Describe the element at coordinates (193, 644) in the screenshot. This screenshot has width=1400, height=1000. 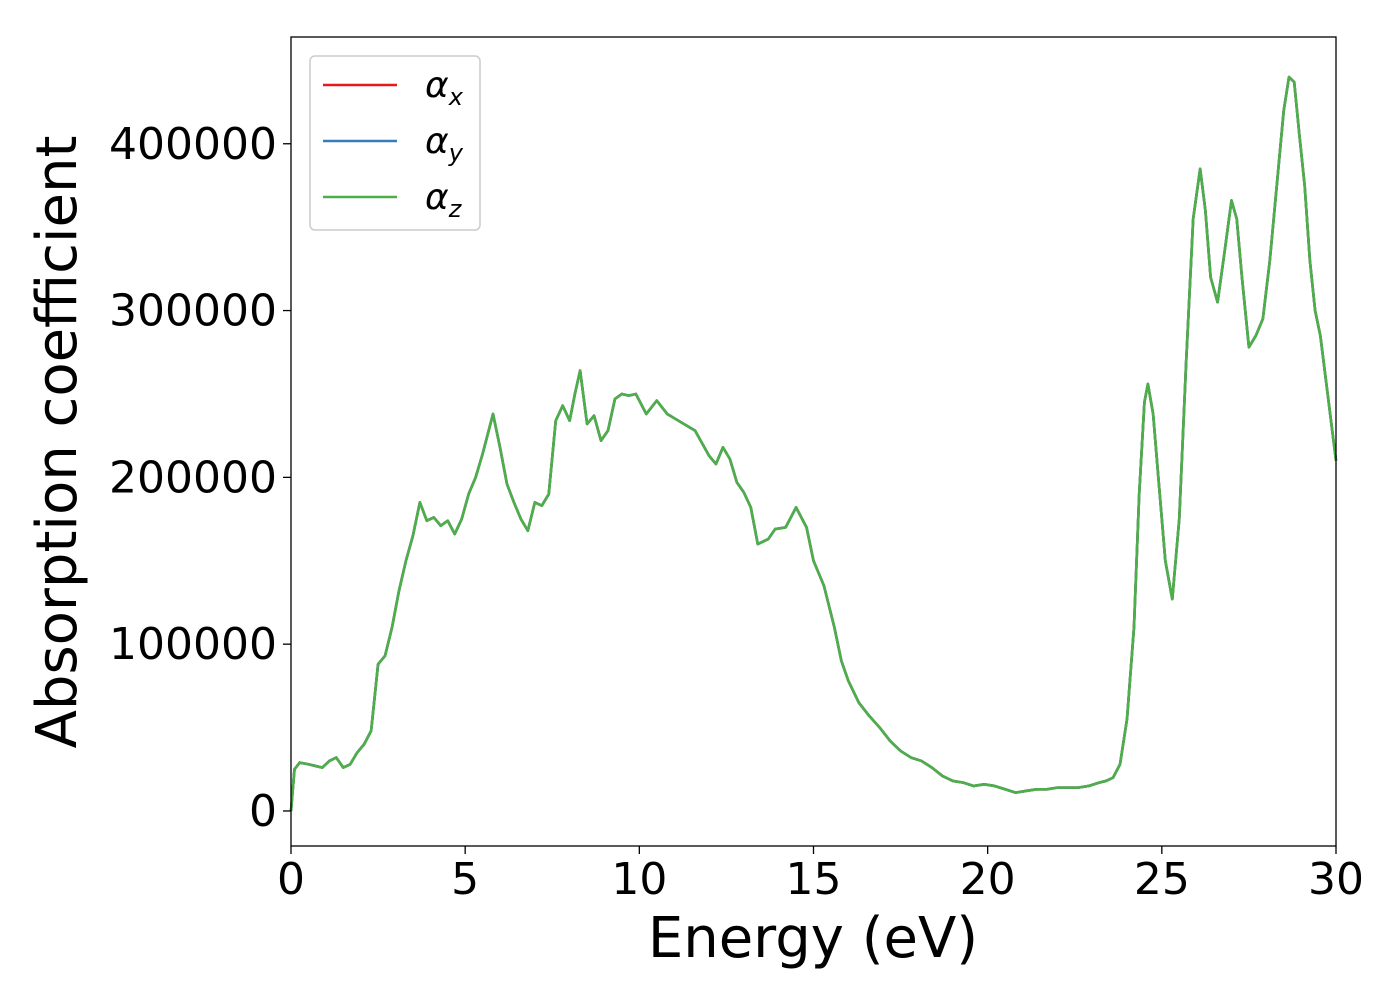
I see `y-tick-label: 100000` at that location.